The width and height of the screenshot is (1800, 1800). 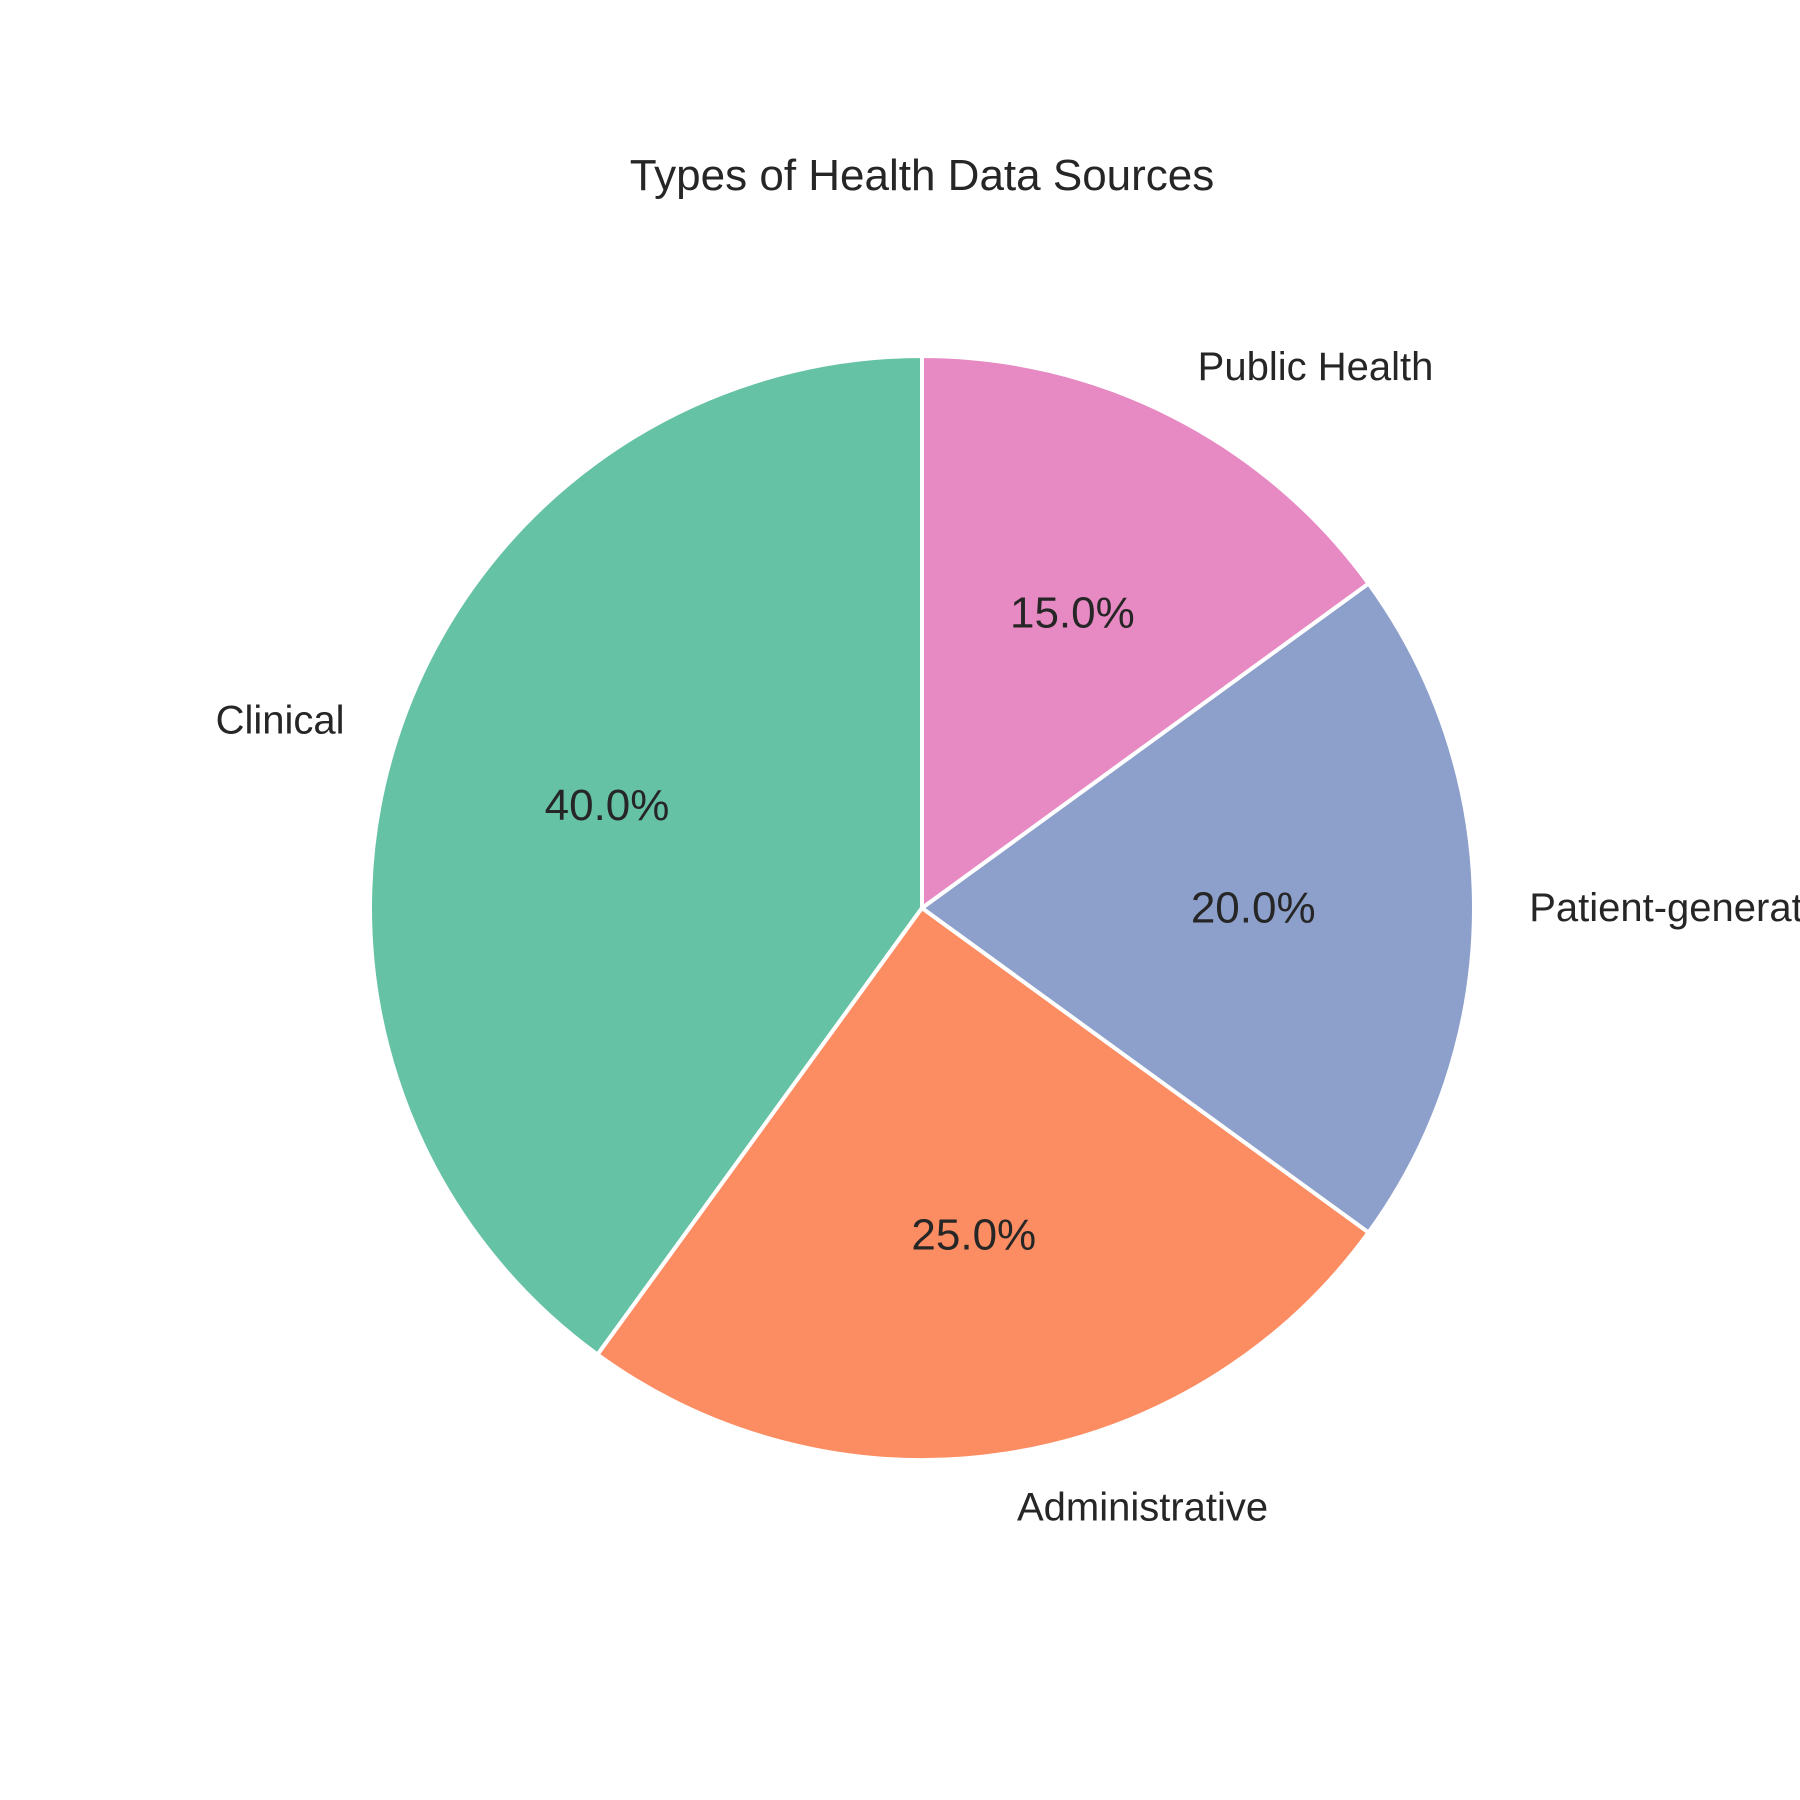 What do you see at coordinates (607, 805) in the screenshot?
I see `pct-label-0: 40.0%` at bounding box center [607, 805].